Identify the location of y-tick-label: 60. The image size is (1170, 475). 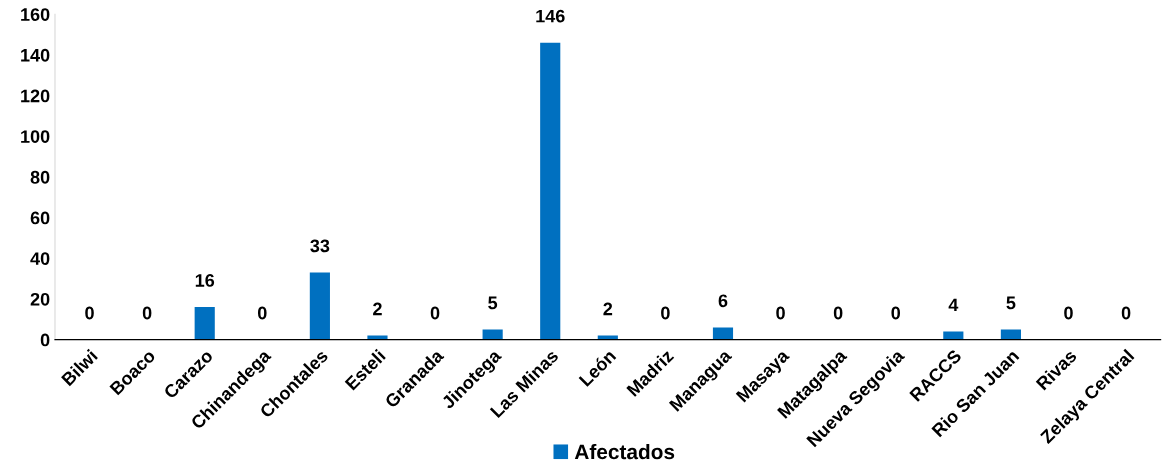
(40, 218).